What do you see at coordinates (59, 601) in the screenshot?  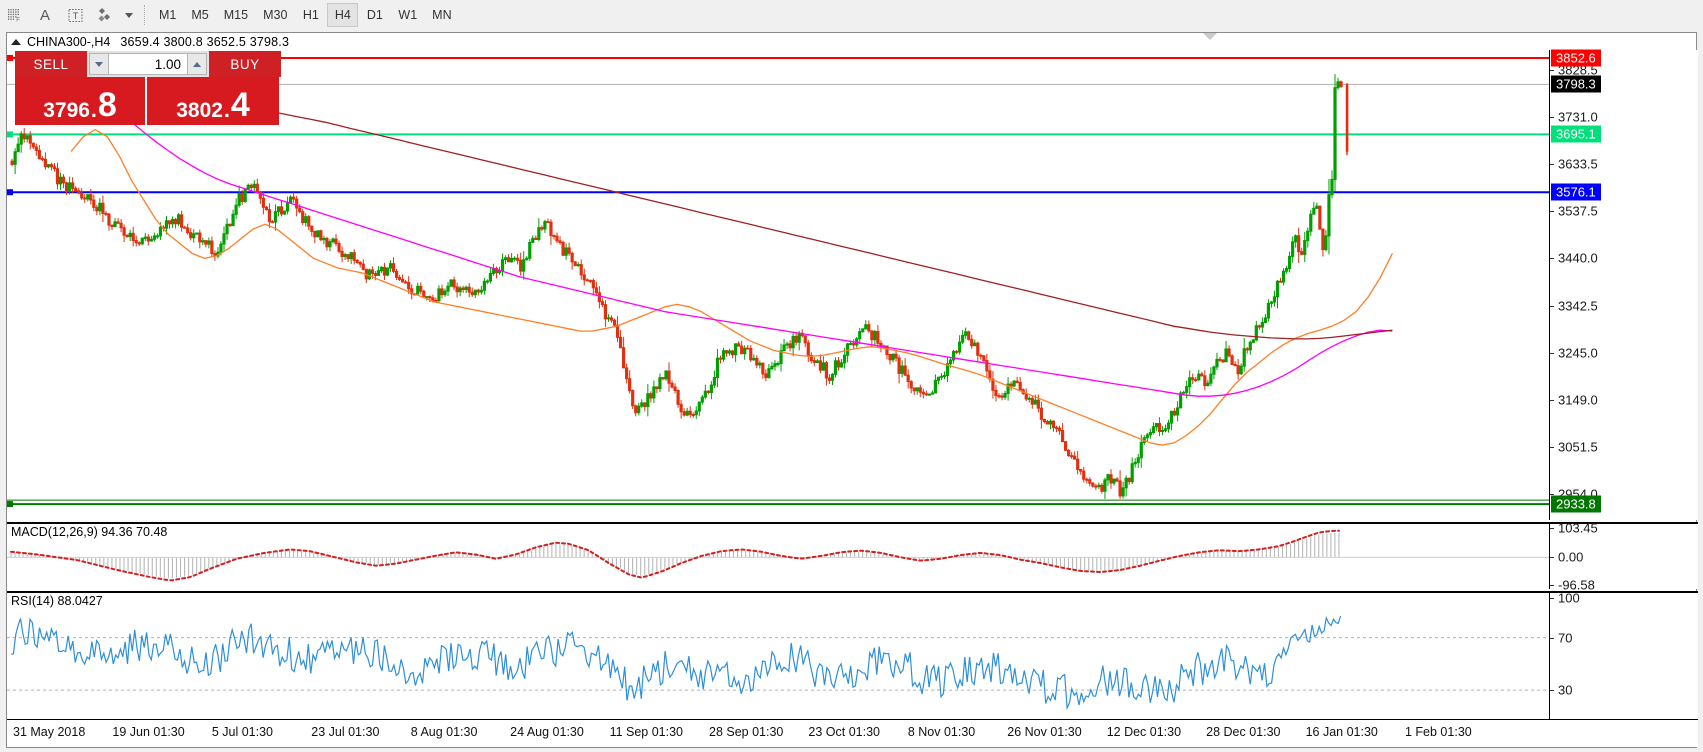 I see `rsi-label: RSI(14) 88.0427` at bounding box center [59, 601].